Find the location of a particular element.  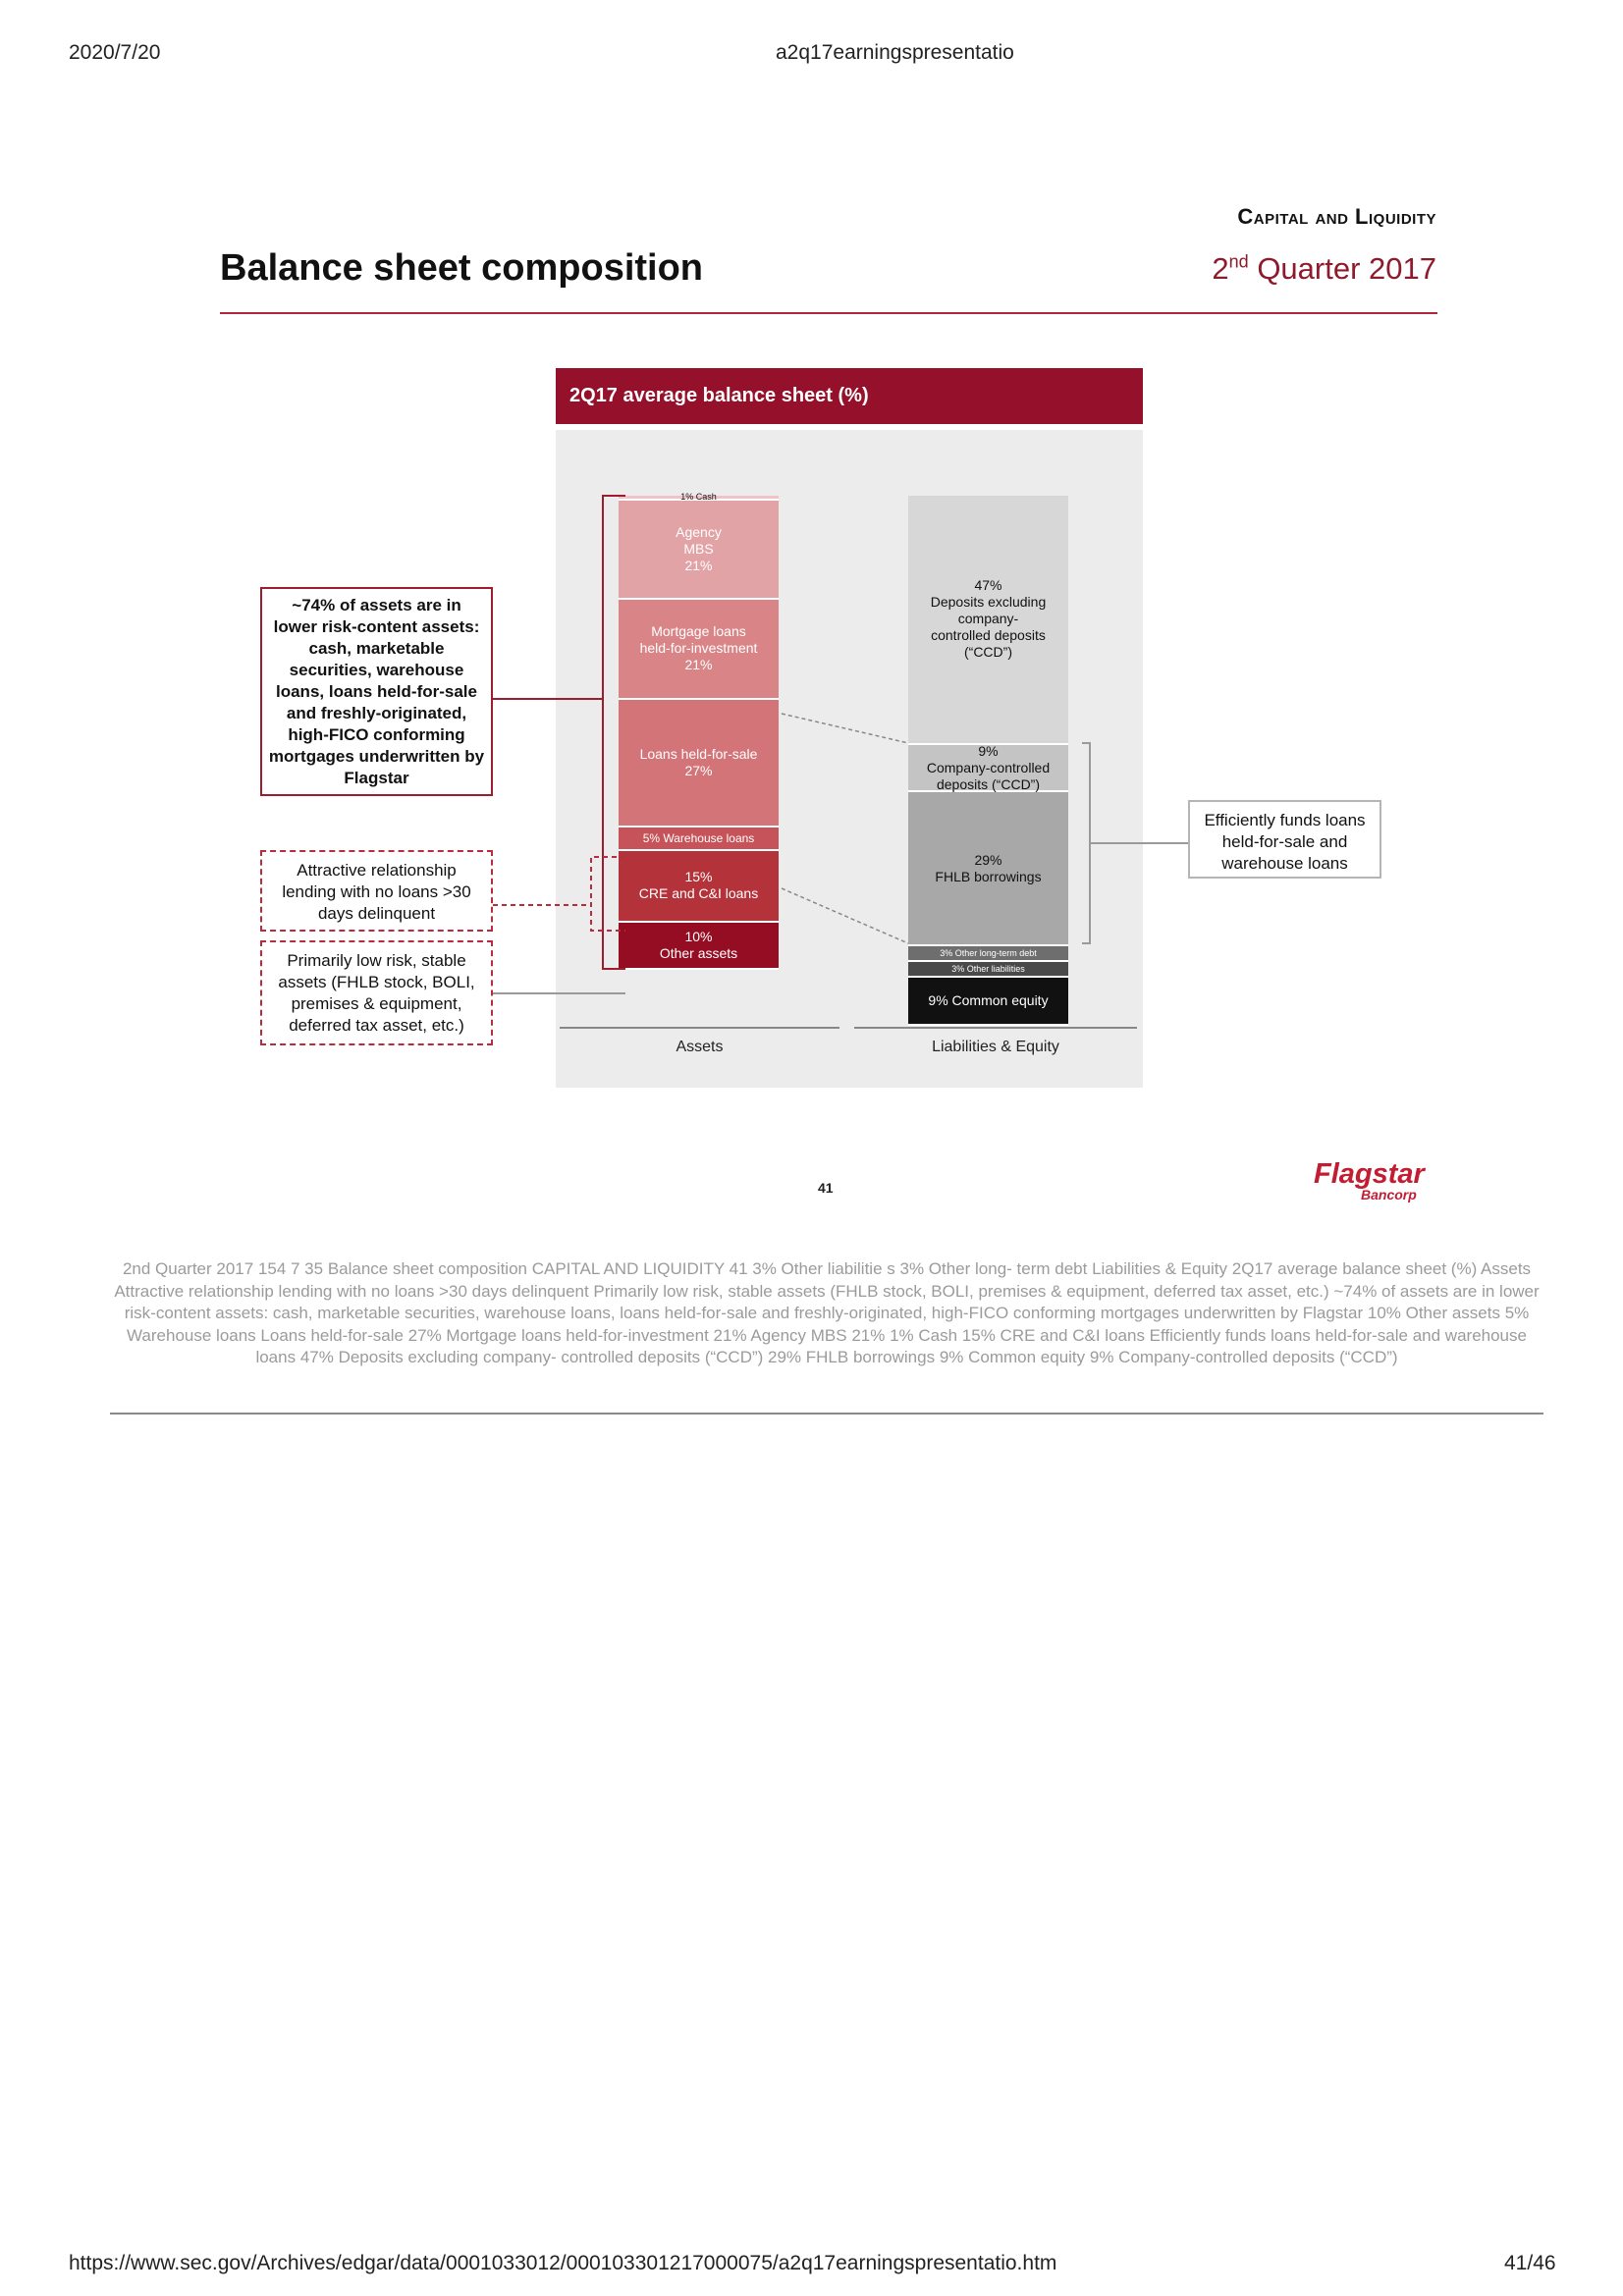

bar-segment: 15% CRE and C&I loans is located at coordinates (699, 887).